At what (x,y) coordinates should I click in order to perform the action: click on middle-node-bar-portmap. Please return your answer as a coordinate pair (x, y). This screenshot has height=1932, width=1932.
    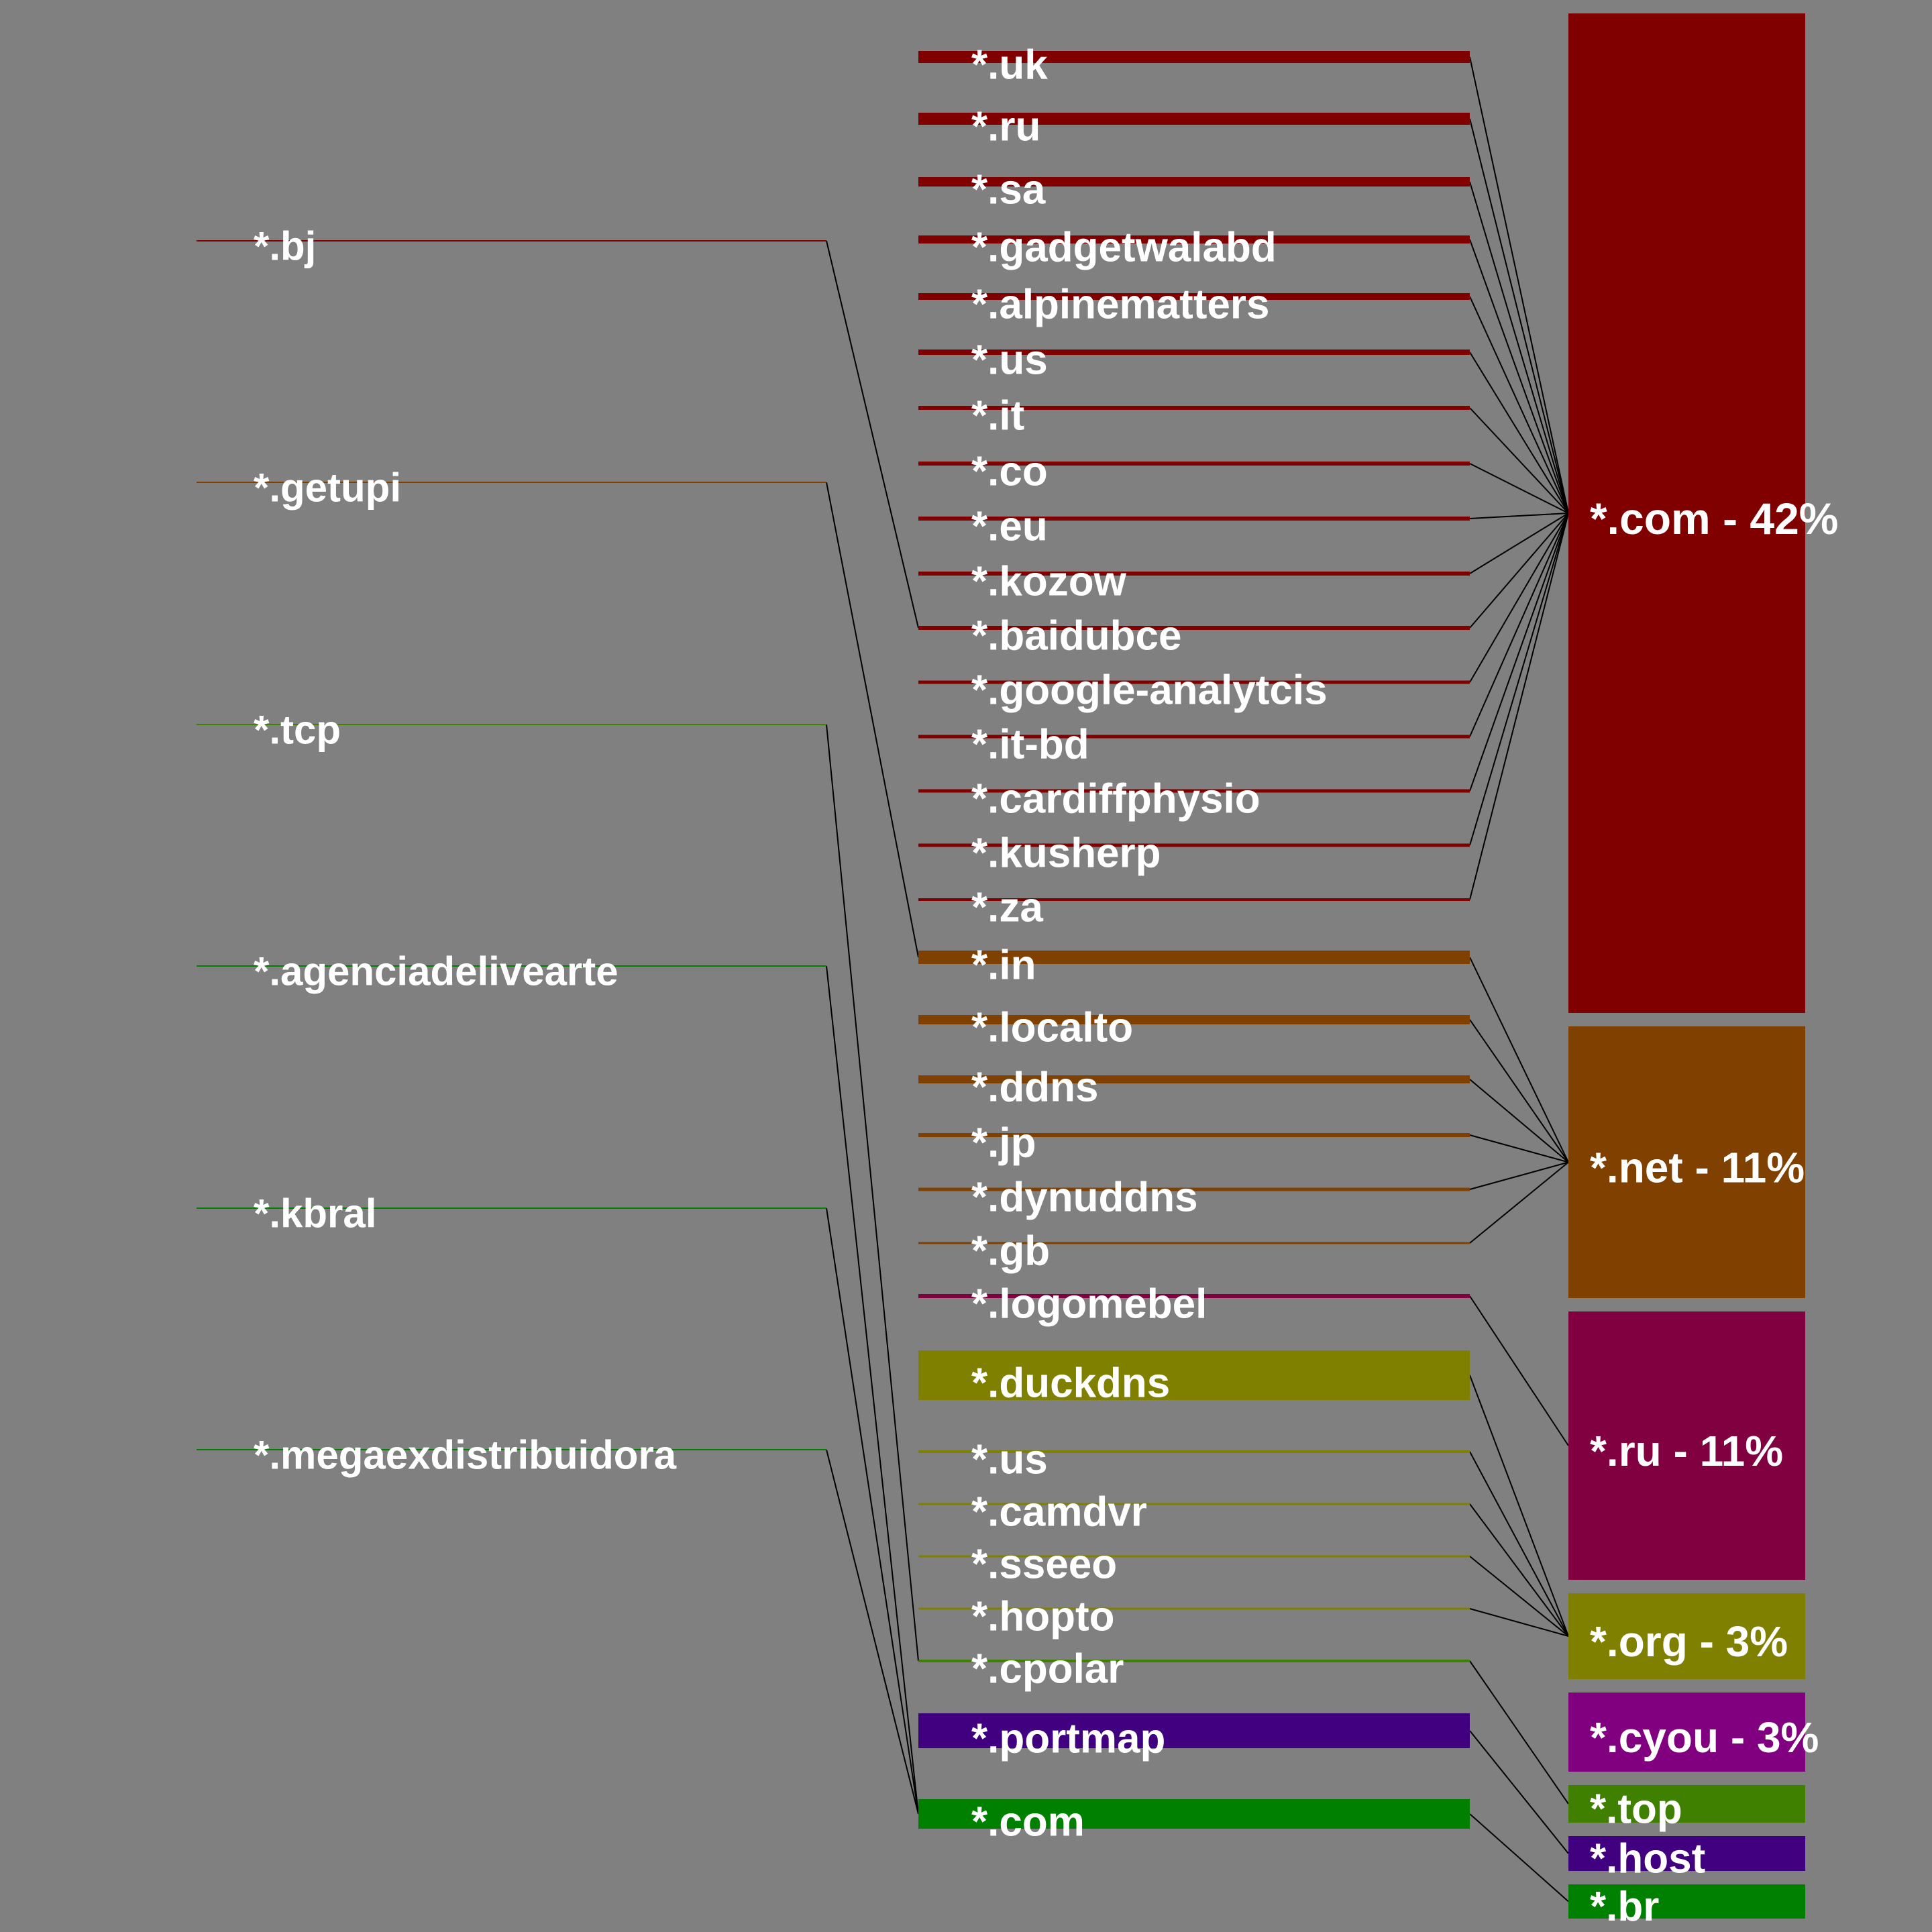
    Looking at the image, I should click on (1194, 1730).